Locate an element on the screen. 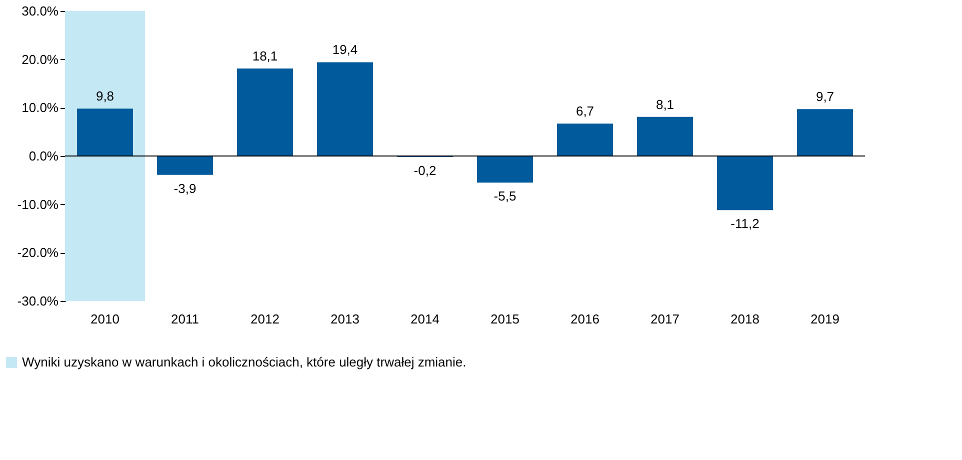  x-tick-label: 2010 is located at coordinates (105, 319).